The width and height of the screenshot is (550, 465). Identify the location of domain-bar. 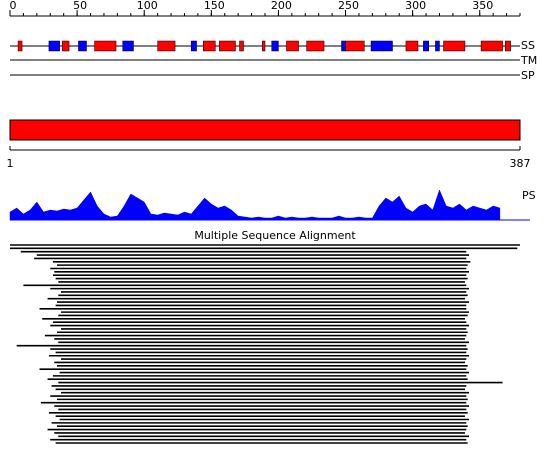
(265, 130).